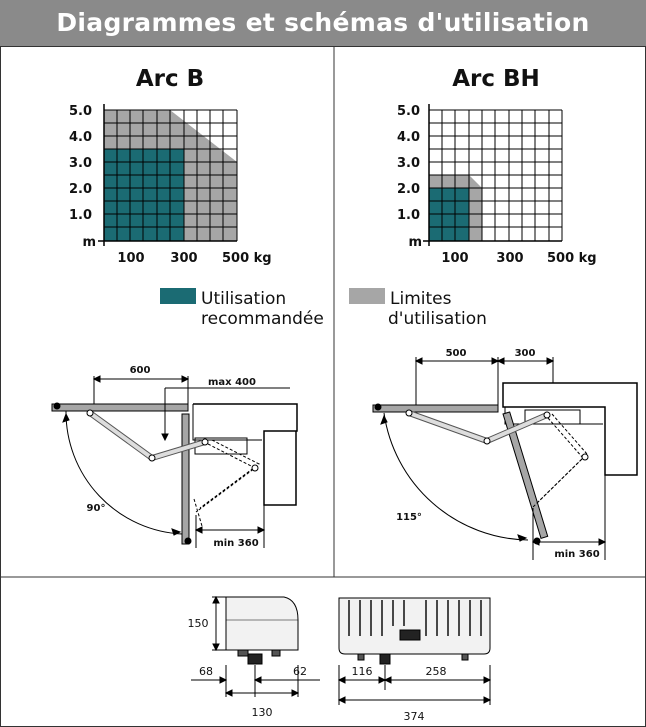  Describe the element at coordinates (323, 23) in the screenshot. I see `page-title: Diagrammes et schémas d'utilisation` at that location.